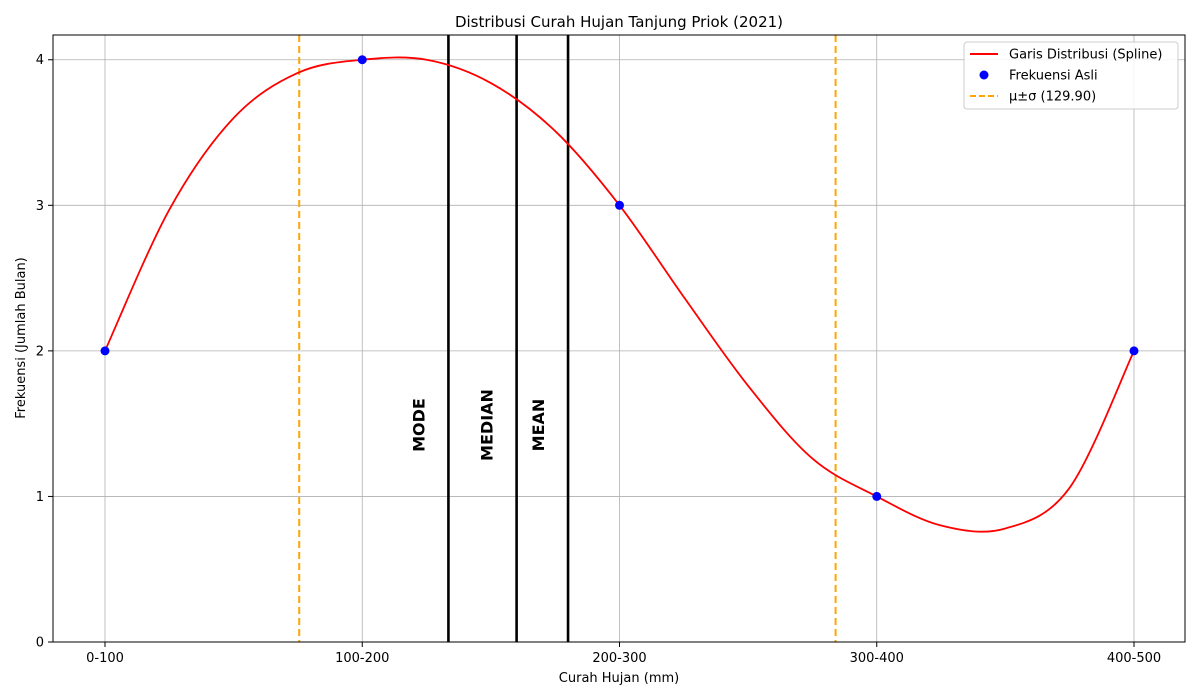 The image size is (1200, 700). What do you see at coordinates (538, 425) in the screenshot?
I see `reference-label-mean: MEAN` at bounding box center [538, 425].